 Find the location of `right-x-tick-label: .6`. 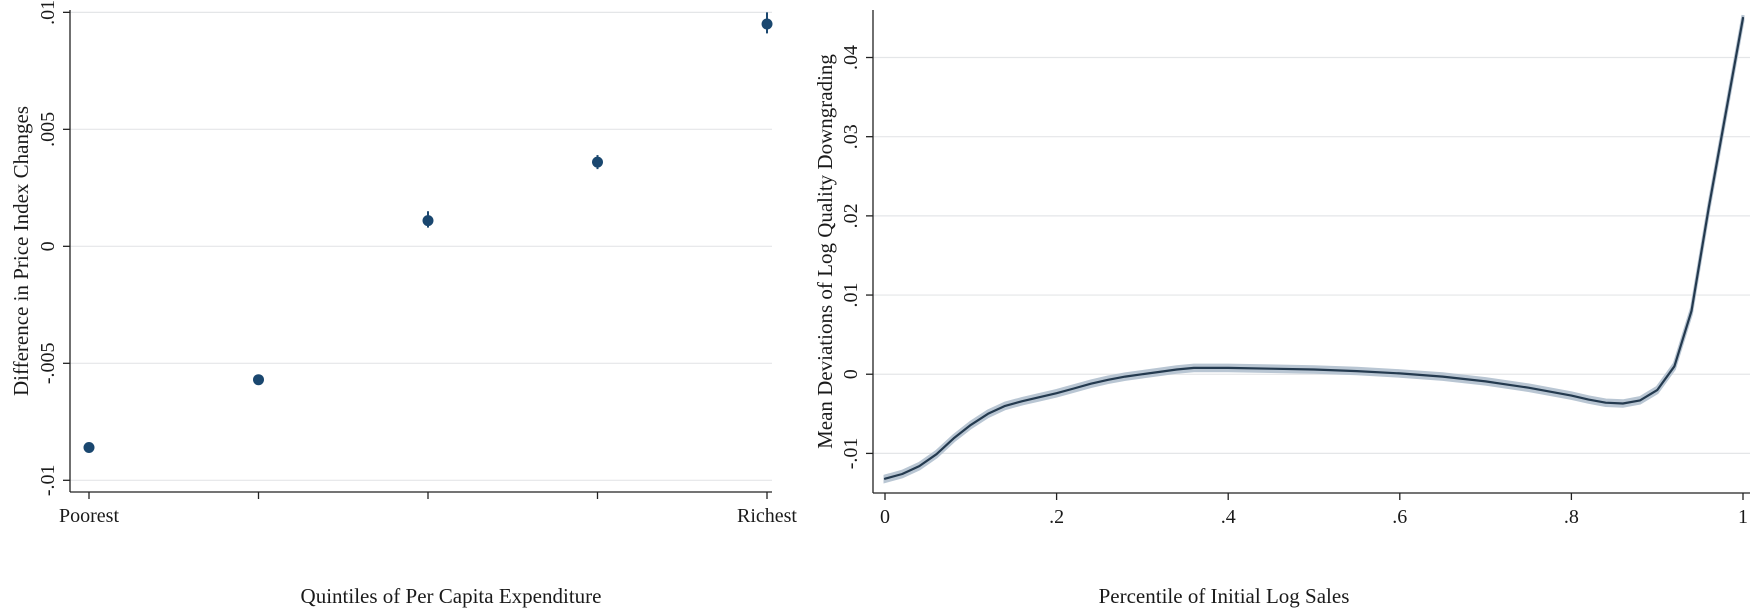

right-x-tick-label: .6 is located at coordinates (1399, 517).